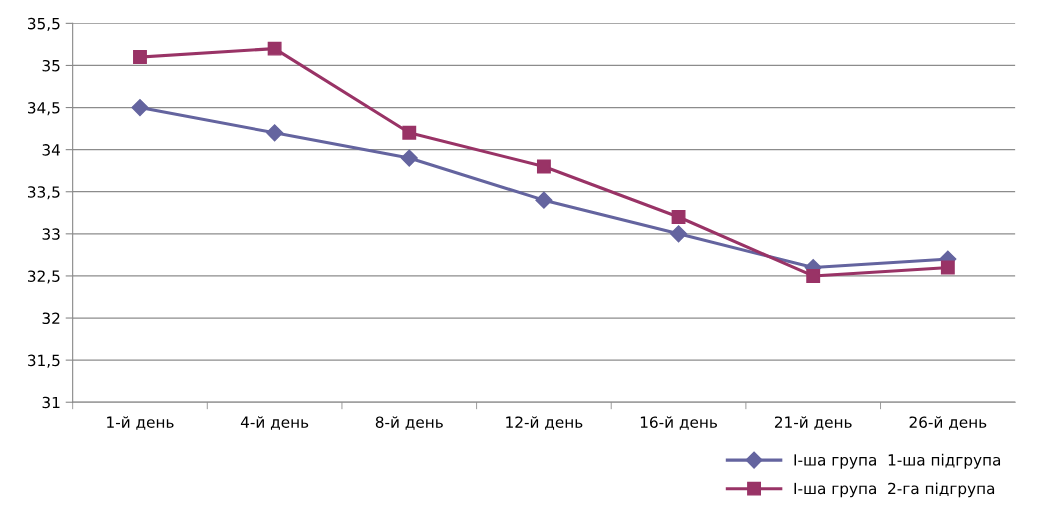 This screenshot has height=519, width=1038. What do you see at coordinates (897, 461) in the screenshot?
I see `legend-label: І-ша група 1-ша підгрупа` at bounding box center [897, 461].